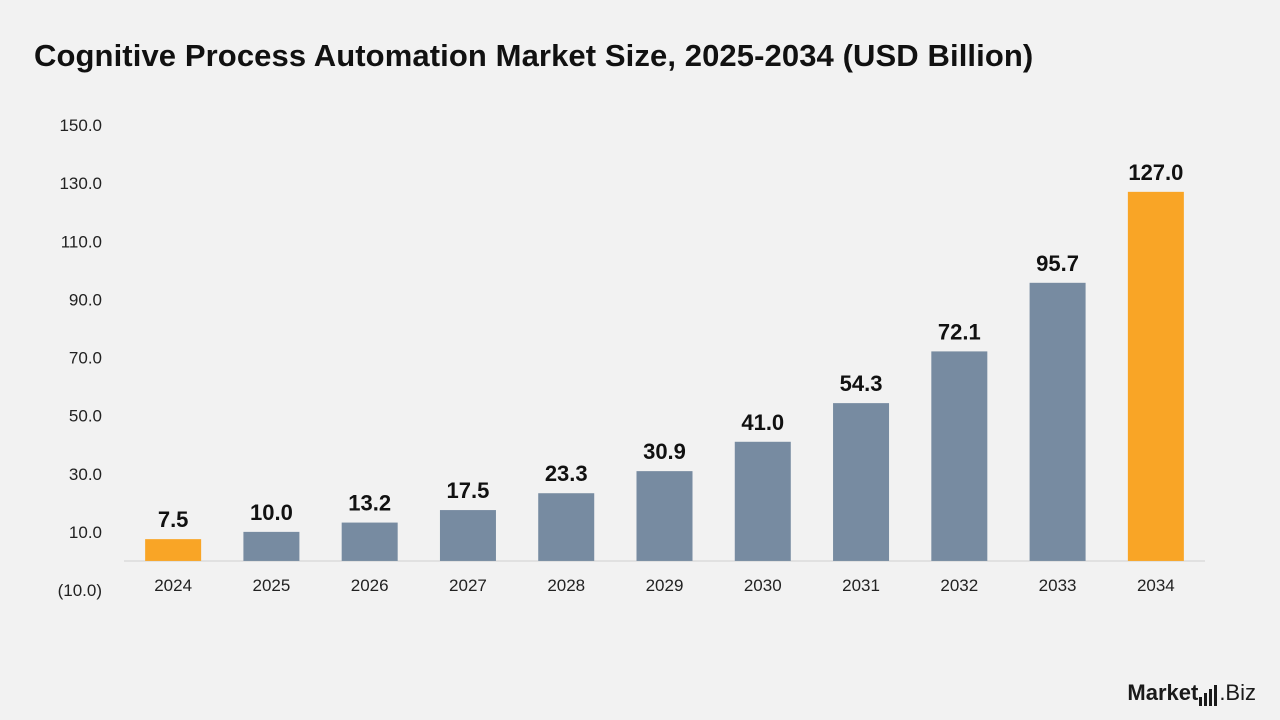 This screenshot has height=720, width=1280. What do you see at coordinates (85, 416) in the screenshot?
I see `y-tick-label: 50.0` at bounding box center [85, 416].